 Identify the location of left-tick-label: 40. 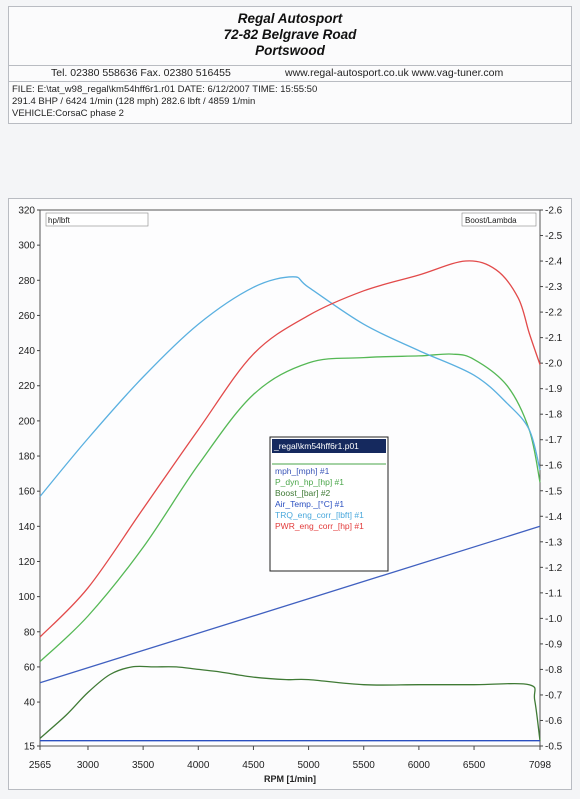
(30, 703).